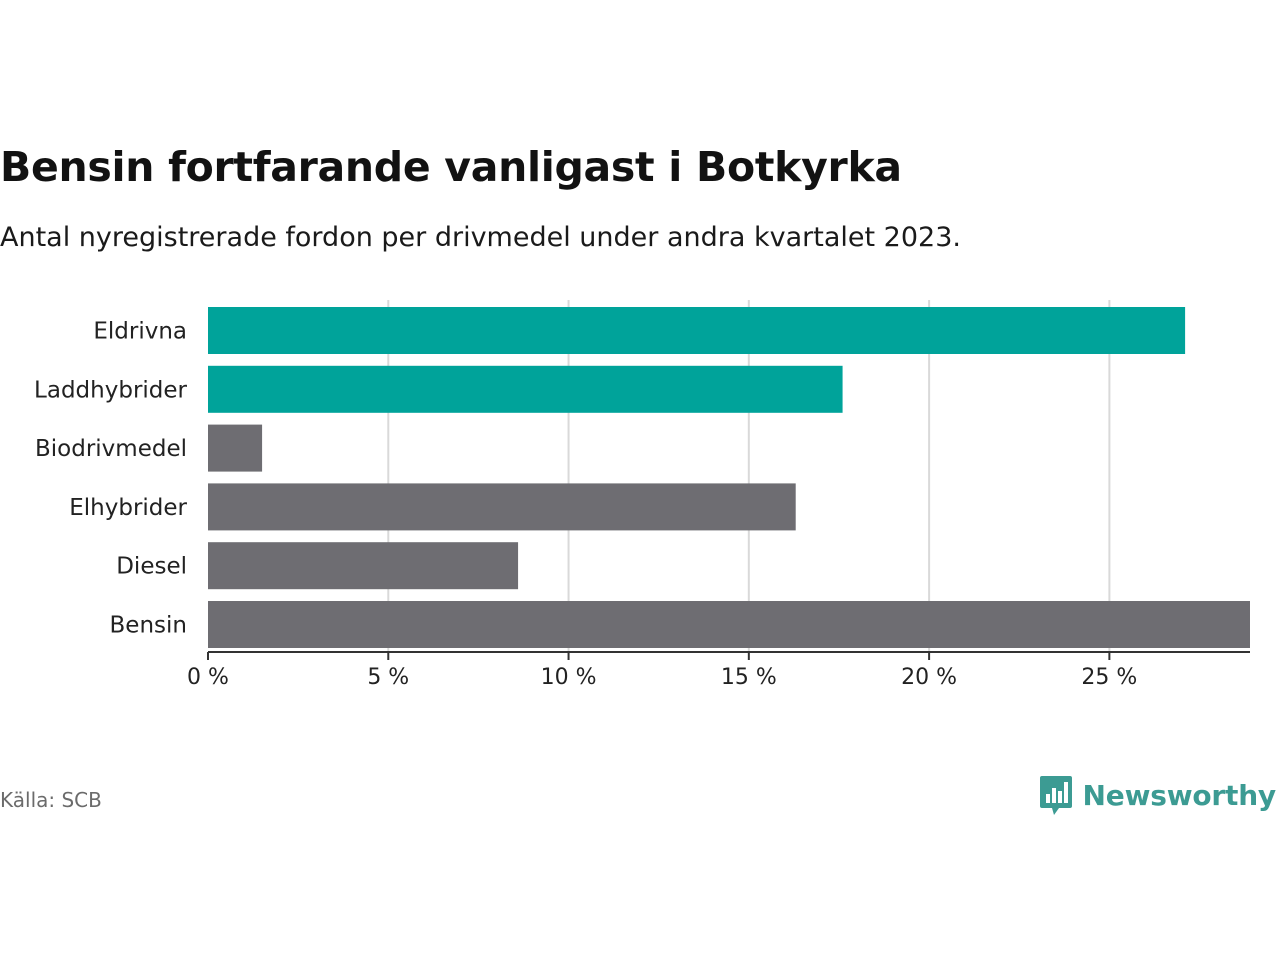  Describe the element at coordinates (110, 390) in the screenshot. I see `category-label: Laddhybrider` at that location.